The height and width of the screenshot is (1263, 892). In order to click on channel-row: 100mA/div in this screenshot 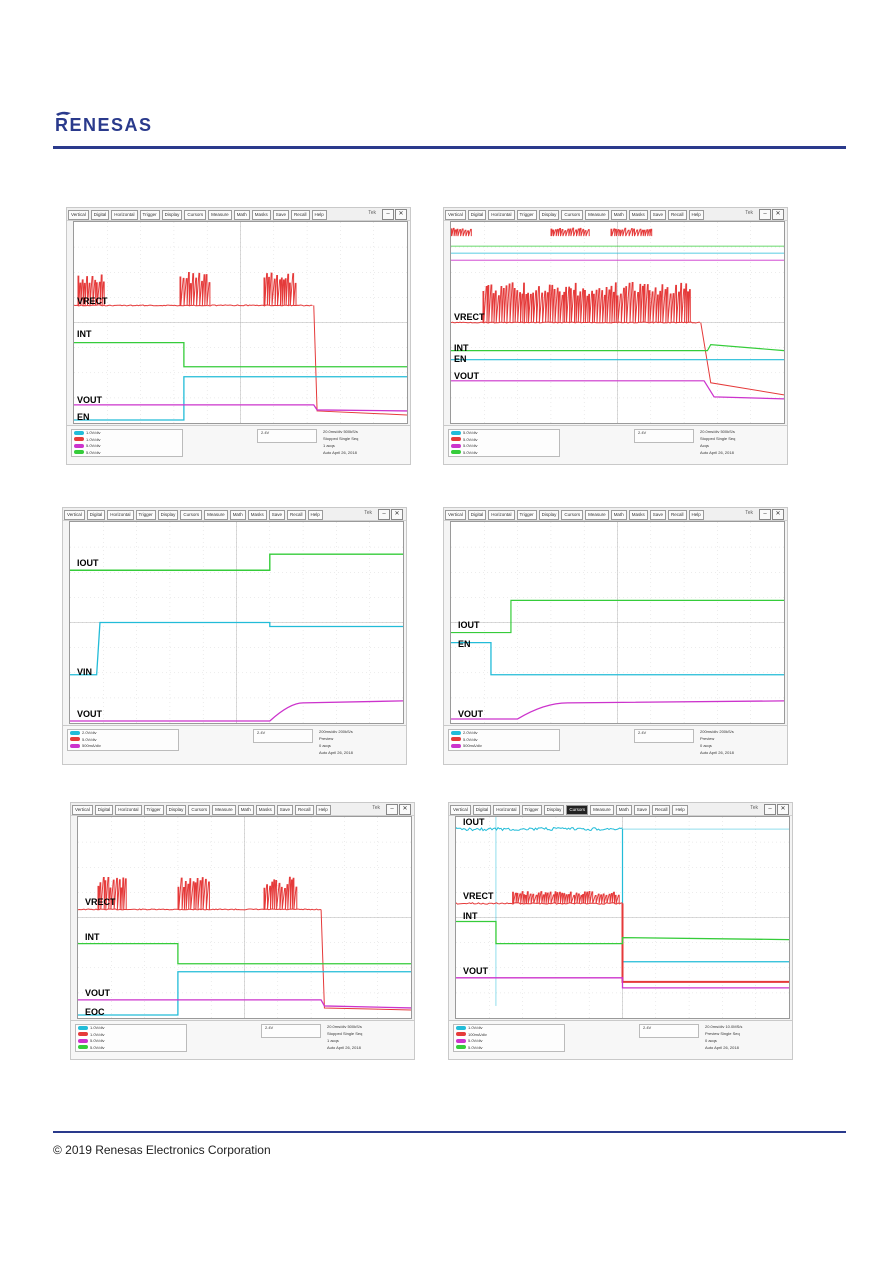, I will do `click(509, 1035)`.